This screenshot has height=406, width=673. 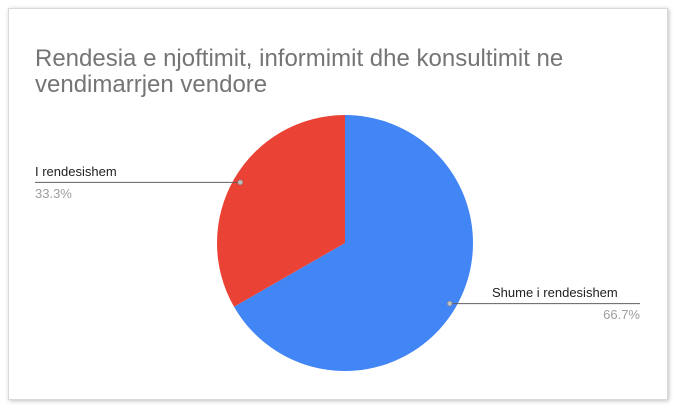 What do you see at coordinates (555, 292) in the screenshot?
I see `slice-label: Shume i rendesishem` at bounding box center [555, 292].